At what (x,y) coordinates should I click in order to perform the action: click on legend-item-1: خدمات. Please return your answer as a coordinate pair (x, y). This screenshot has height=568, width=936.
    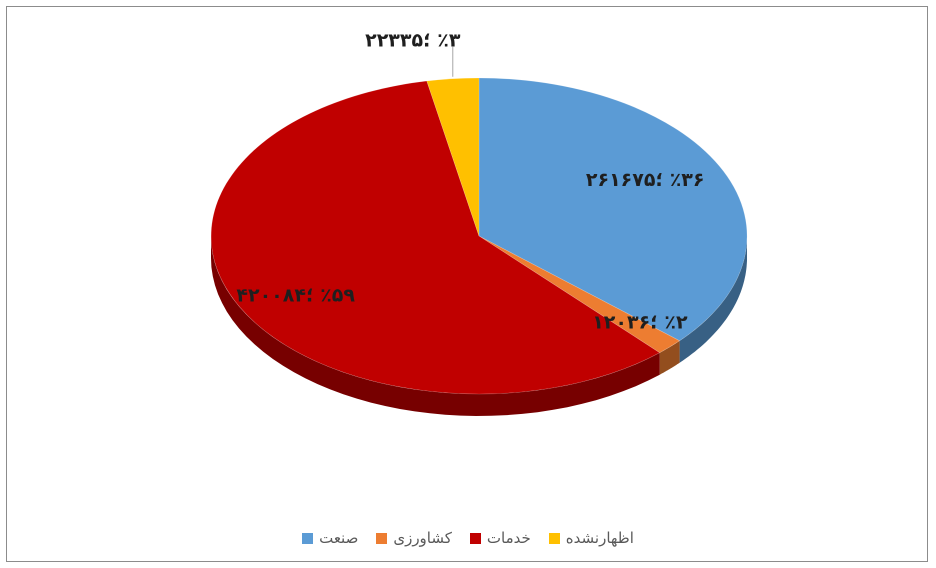
    Looking at the image, I should click on (500, 538).